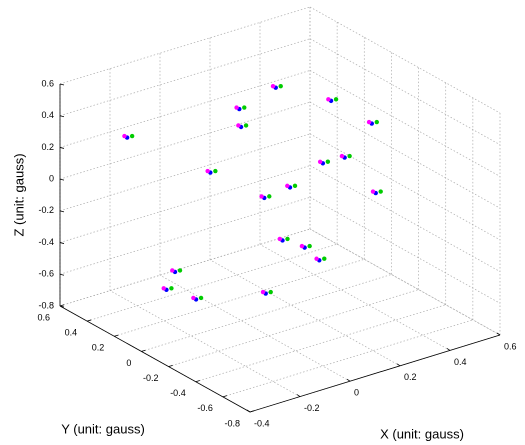 The image size is (525, 445). I want to click on x-tick-label: -0.2, so click(312, 408).